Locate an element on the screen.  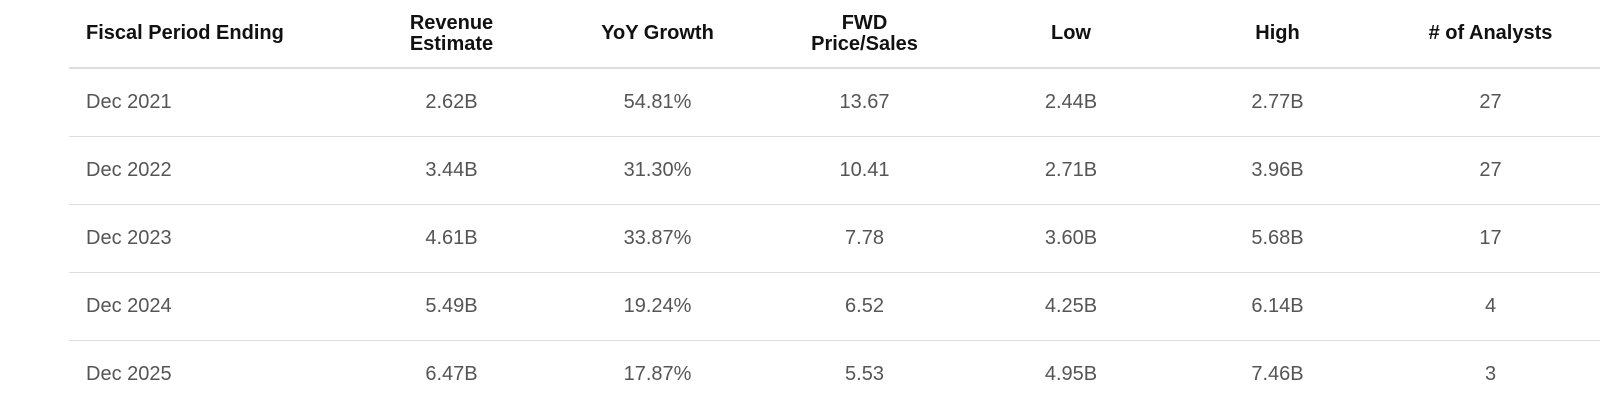
header-fiscal-period-ending: Fiscal Period Ending is located at coordinates (209, 34).